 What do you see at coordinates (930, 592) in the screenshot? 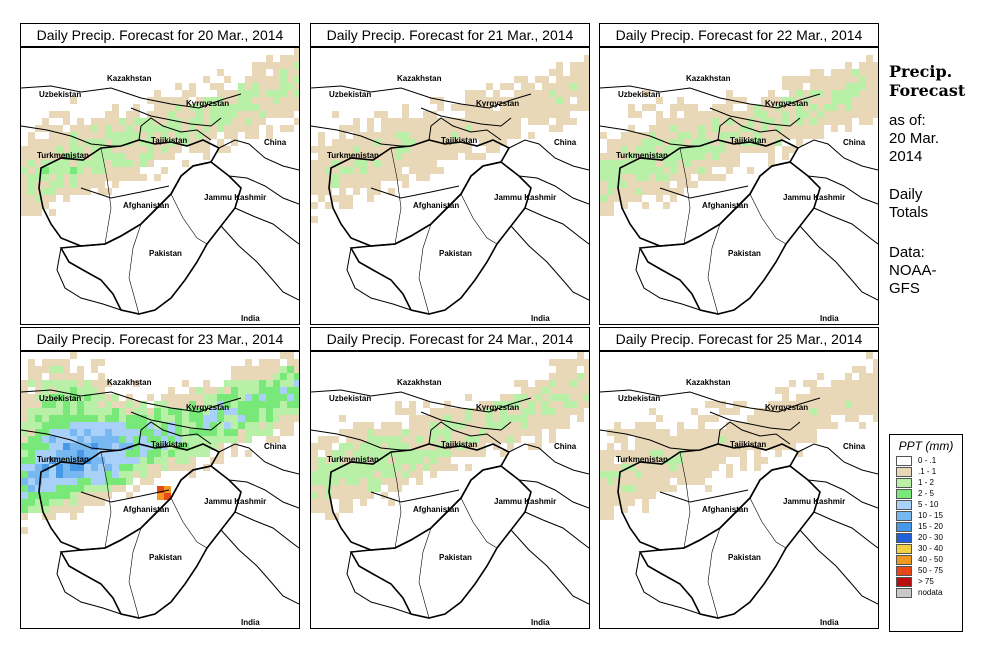
I see `legend-label: nodata` at bounding box center [930, 592].